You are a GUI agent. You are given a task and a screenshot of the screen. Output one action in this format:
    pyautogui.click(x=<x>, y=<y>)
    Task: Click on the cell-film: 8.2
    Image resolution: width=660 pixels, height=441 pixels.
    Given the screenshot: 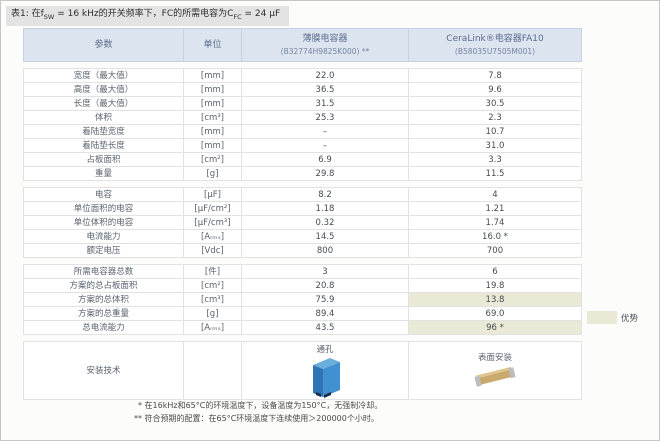 What is the action you would take?
    pyautogui.click(x=325, y=194)
    